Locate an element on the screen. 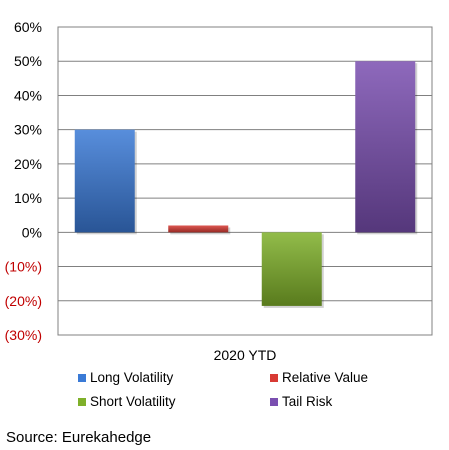 The width and height of the screenshot is (449, 450). bar-short-volatility is located at coordinates (291, 269).